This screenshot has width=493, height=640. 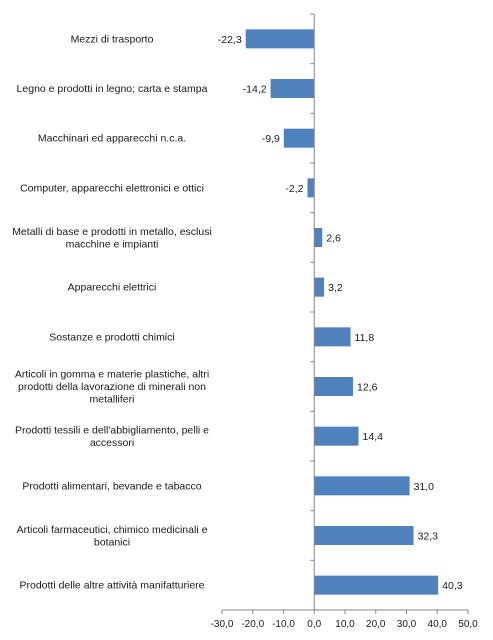 What do you see at coordinates (222, 624) in the screenshot?
I see `x-tick-label: -30,0` at bounding box center [222, 624].